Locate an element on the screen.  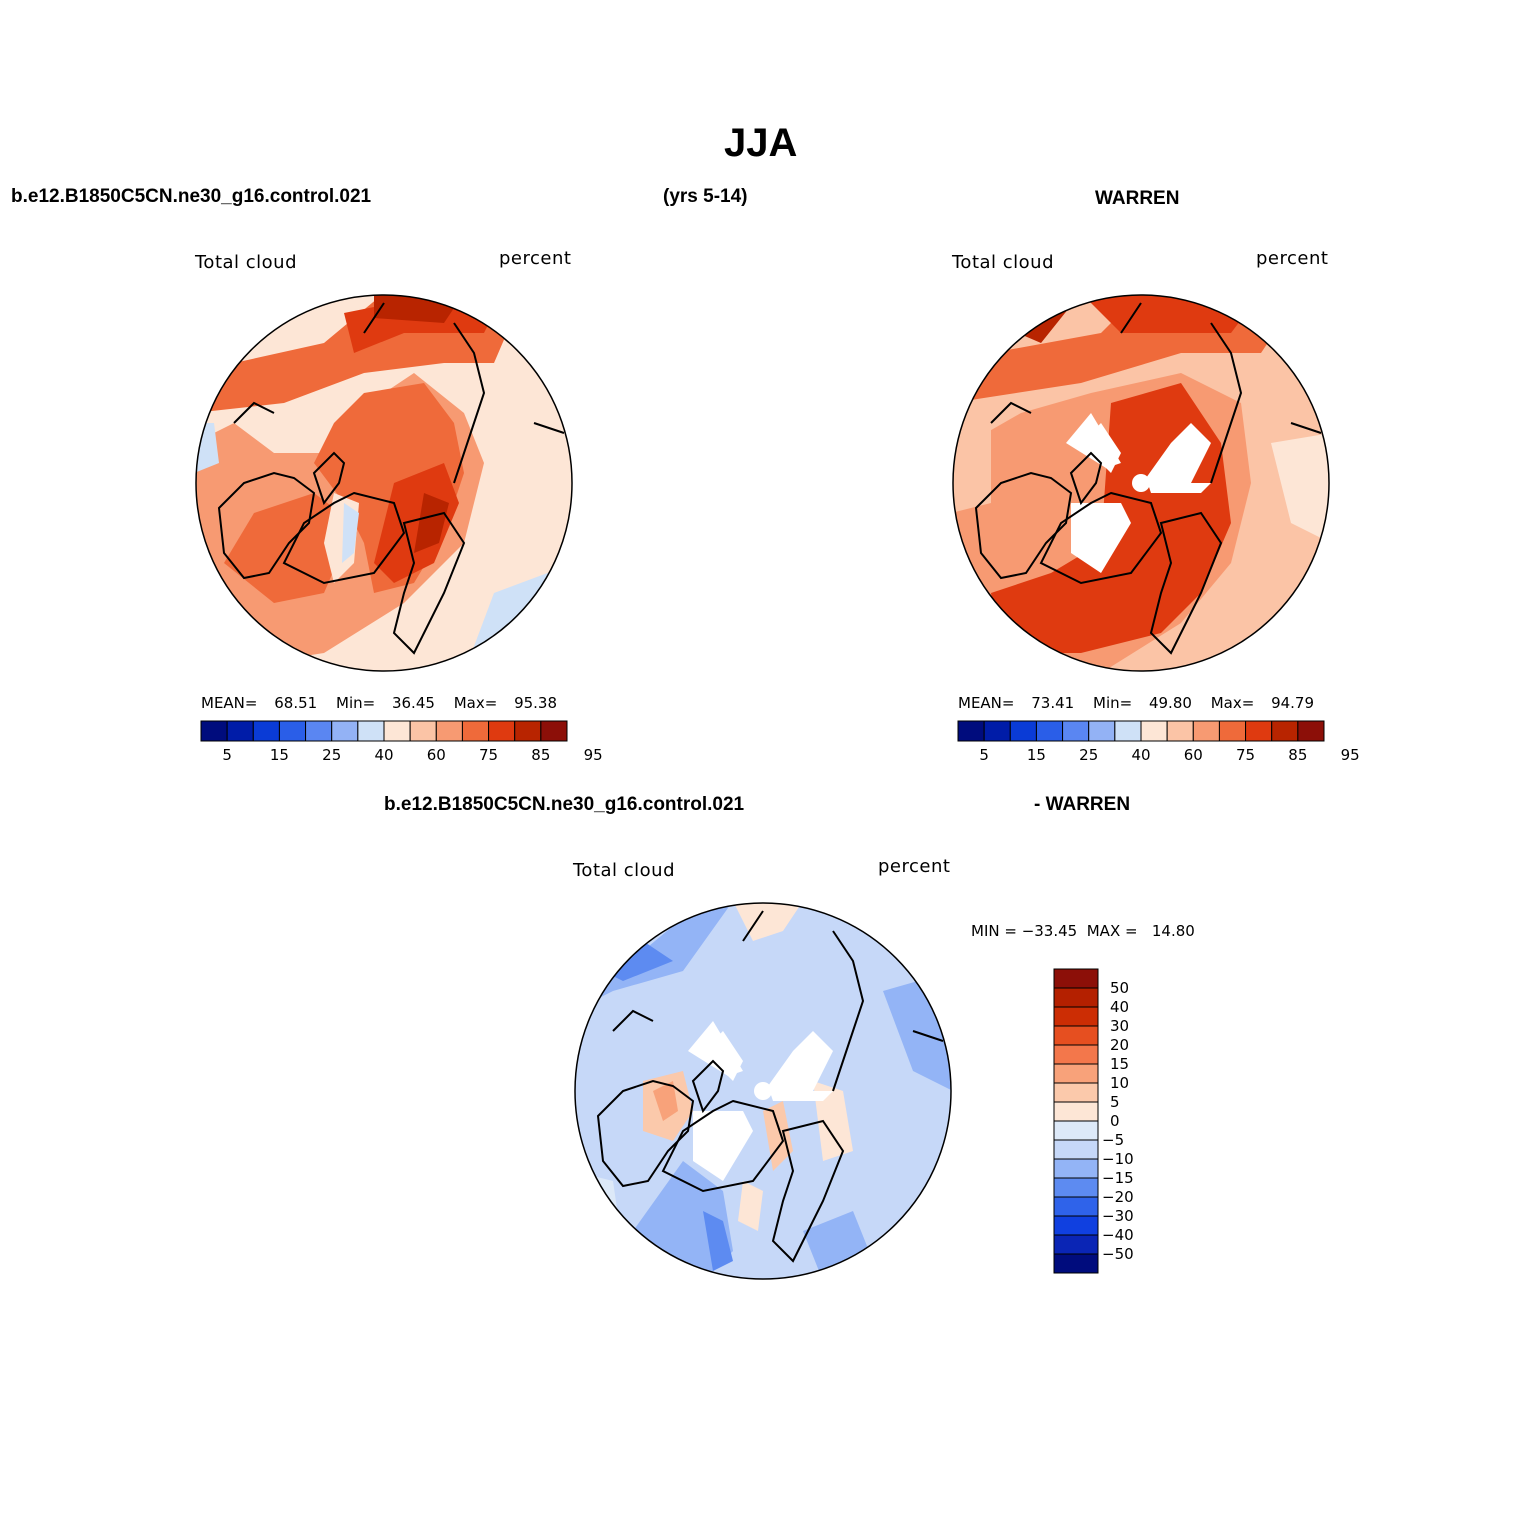
diff-colorbar-tick-label: 5 is located at coordinates (1115, 1102).